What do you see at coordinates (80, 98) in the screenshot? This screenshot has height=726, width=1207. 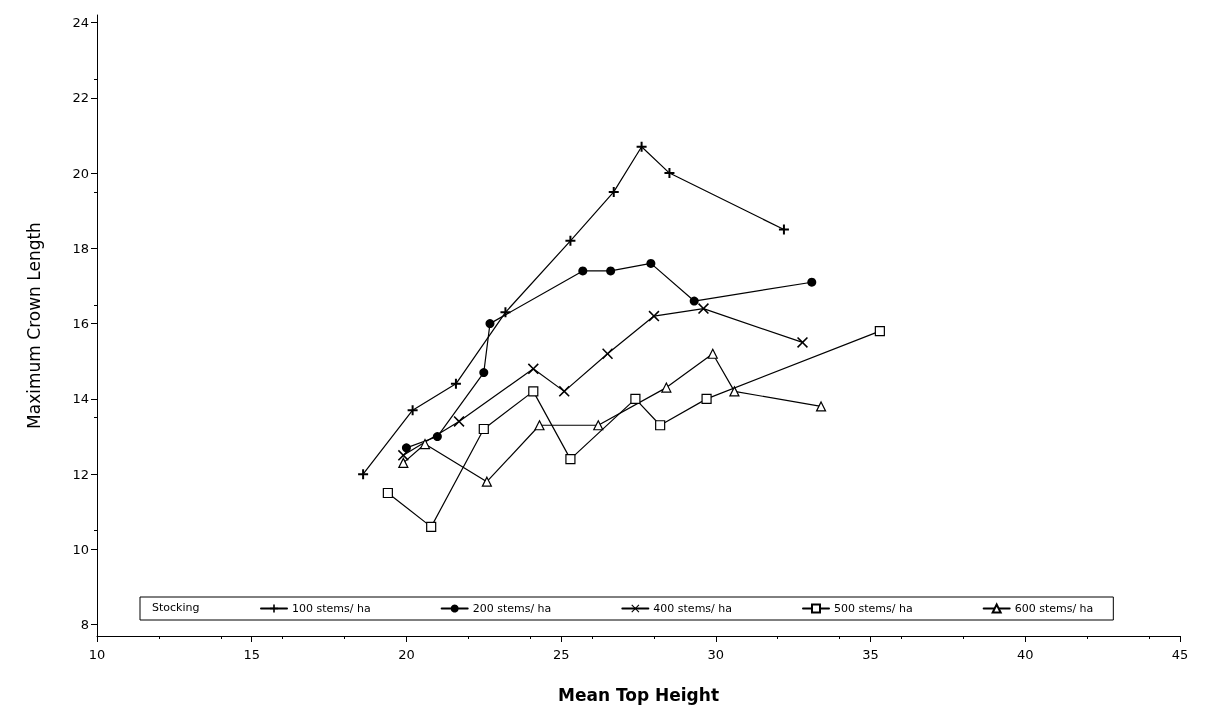 I see `y-tick-label: 22` at bounding box center [80, 98].